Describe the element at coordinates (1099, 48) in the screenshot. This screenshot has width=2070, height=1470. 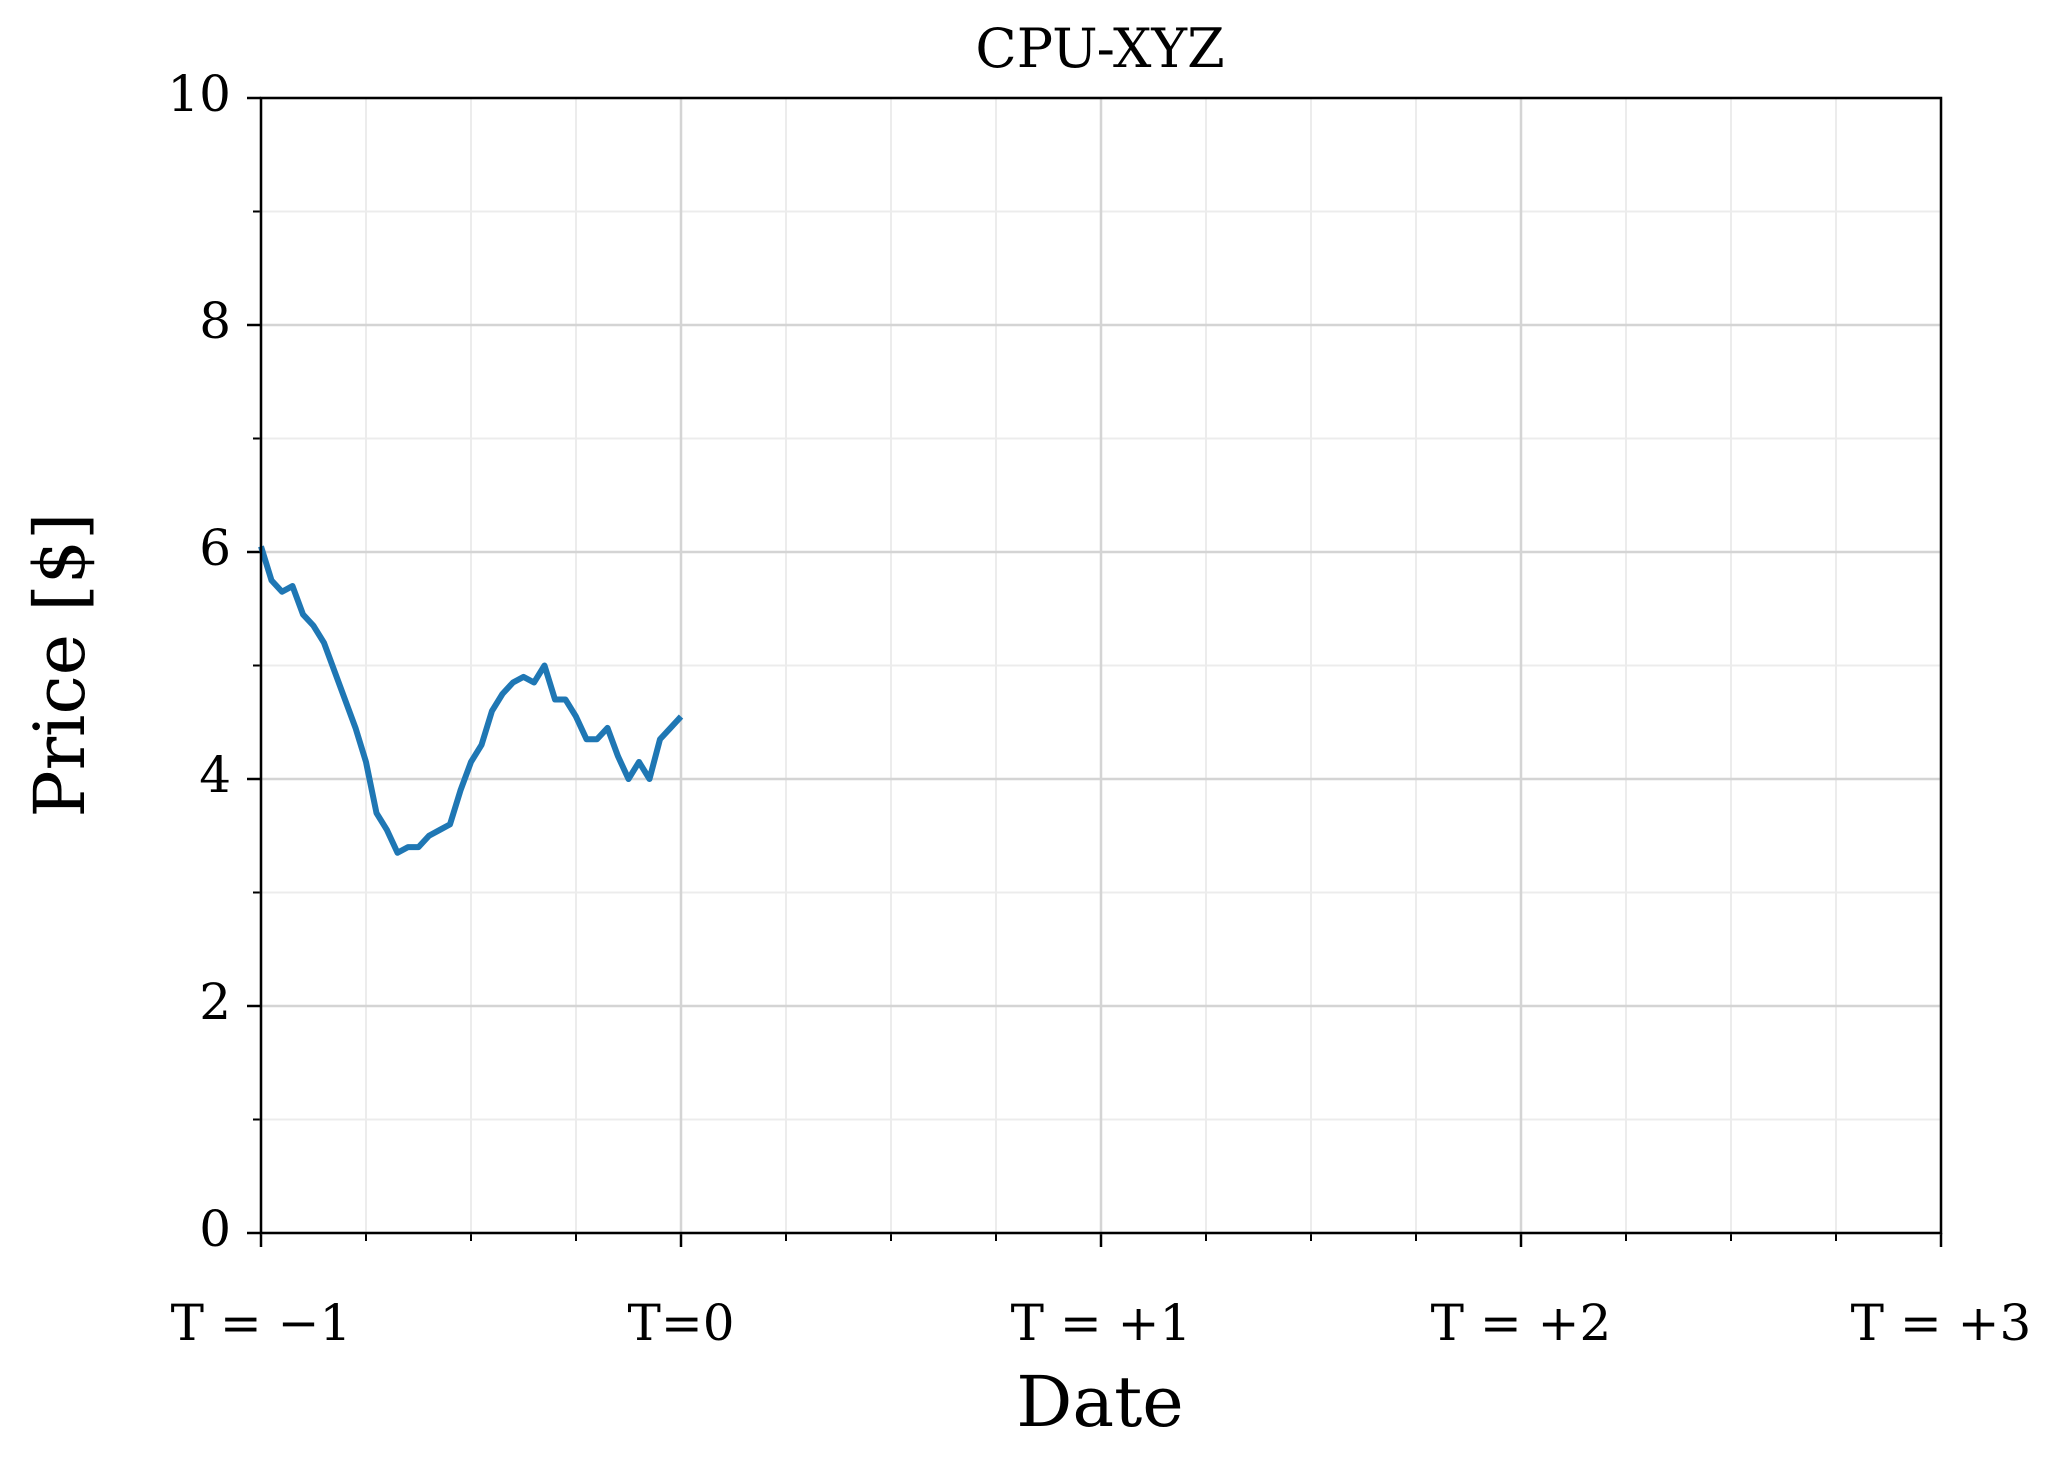
I see `chart-title: CPU-XYZ` at that location.